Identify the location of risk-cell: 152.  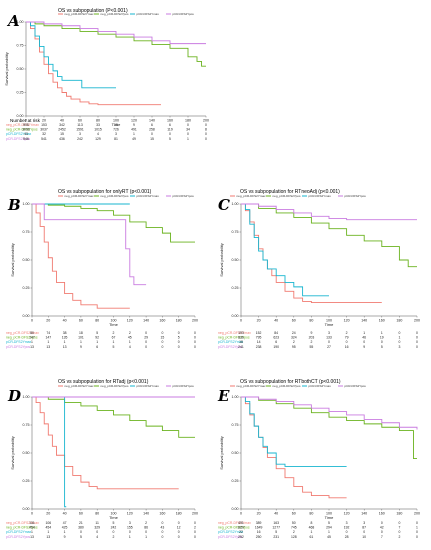
(259, 333).